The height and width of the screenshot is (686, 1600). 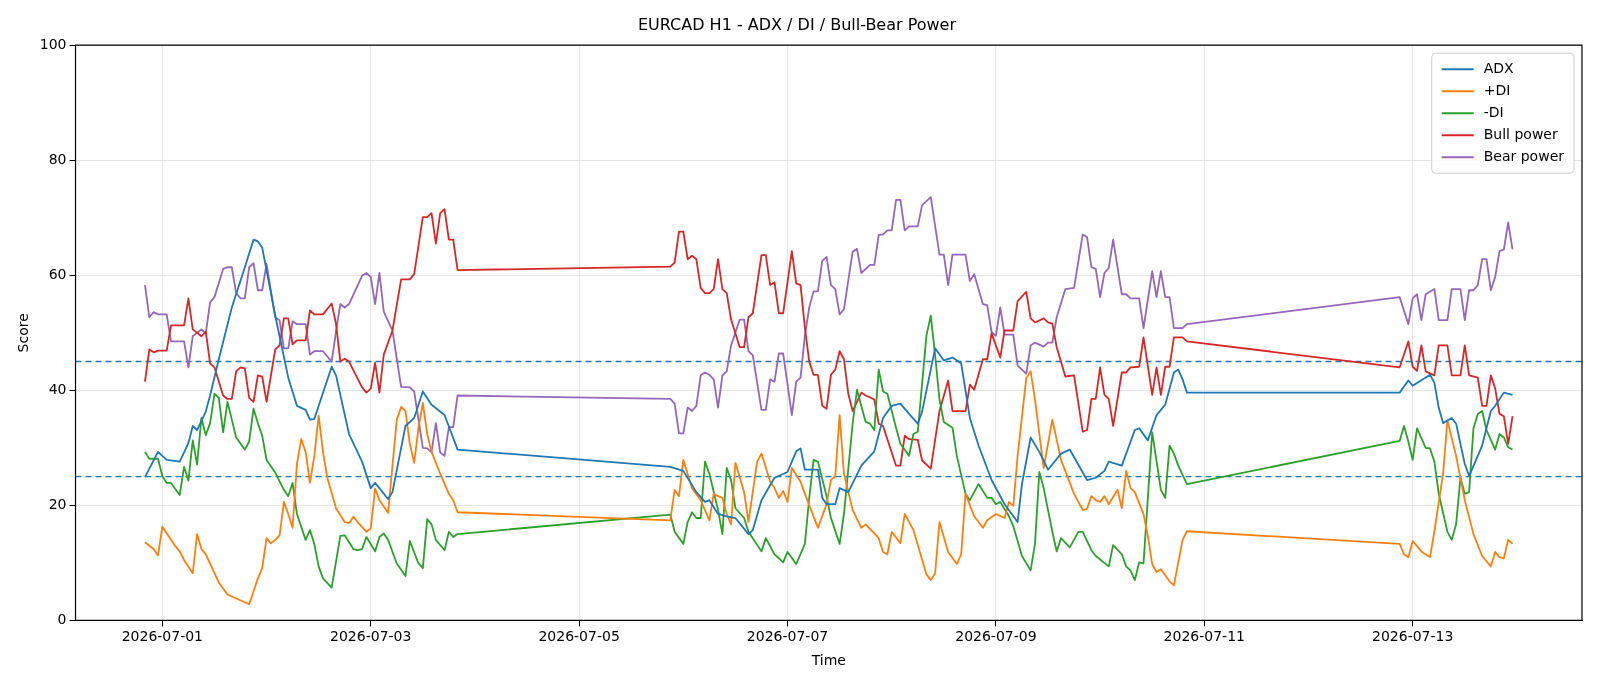 I want to click on y-tick-label: 0, so click(x=62, y=619).